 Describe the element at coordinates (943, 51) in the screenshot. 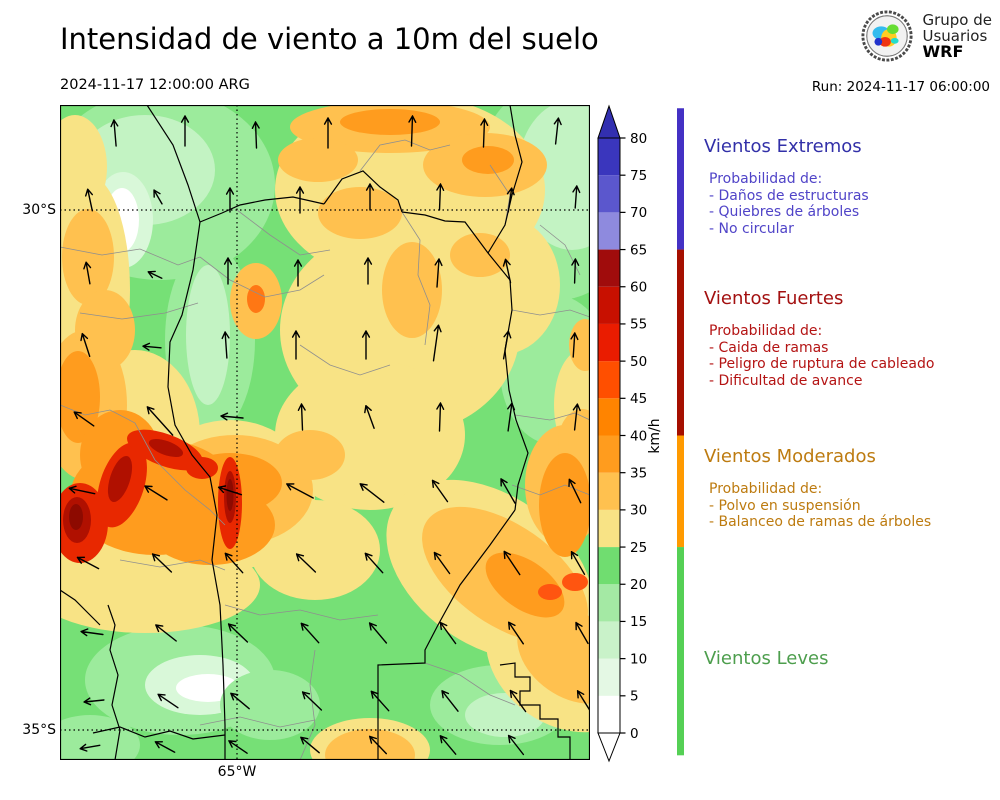

I see `logo-line-3: WRF` at that location.